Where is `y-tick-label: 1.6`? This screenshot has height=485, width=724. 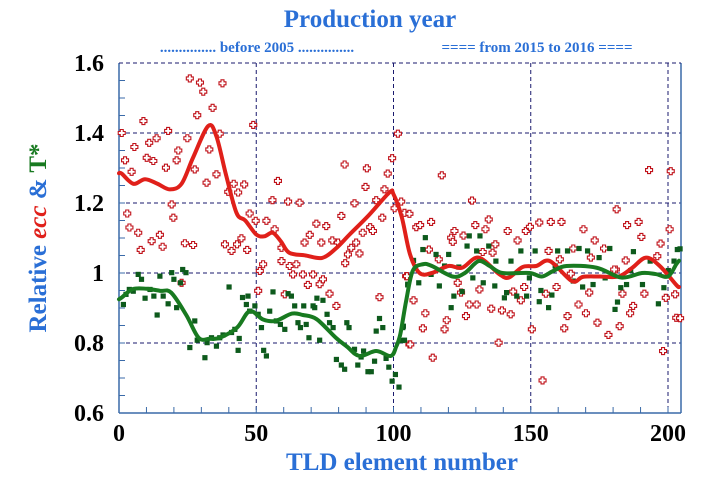 y-tick-label: 1.6 is located at coordinates (89, 64).